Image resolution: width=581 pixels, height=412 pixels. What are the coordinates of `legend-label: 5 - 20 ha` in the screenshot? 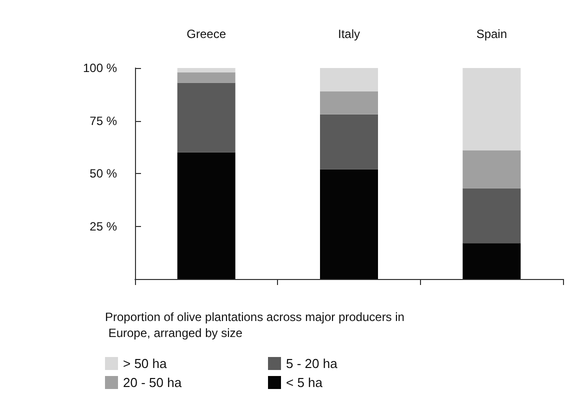 It's located at (312, 363).